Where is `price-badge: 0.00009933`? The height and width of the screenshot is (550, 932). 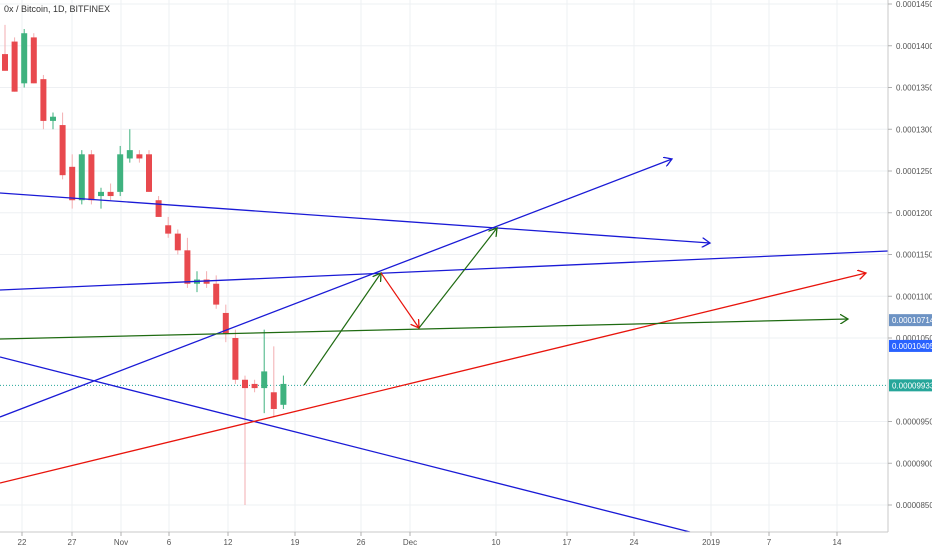 price-badge: 0.00009933 is located at coordinates (910, 385).